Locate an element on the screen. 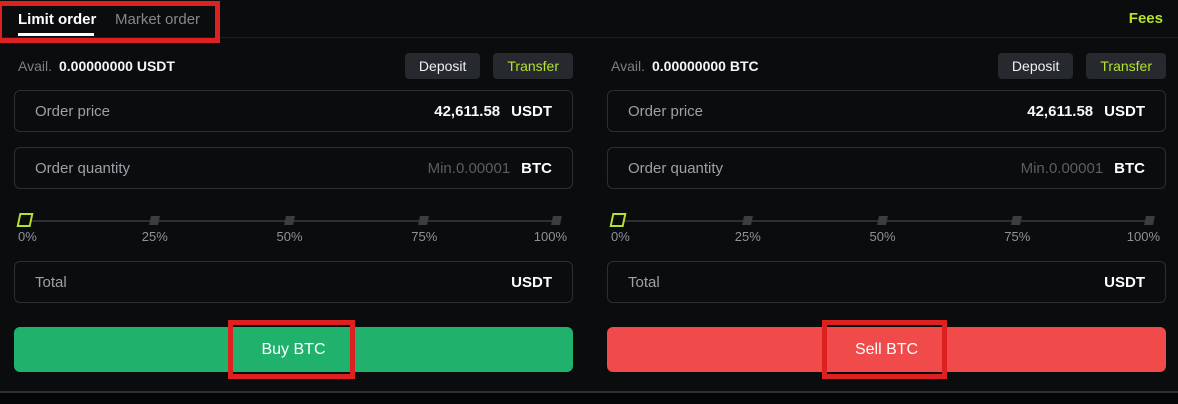 Image resolution: width=1178 pixels, height=404 pixels. sell-slider-labels: 0% 25% 50% 75% 100% is located at coordinates (885, 237).